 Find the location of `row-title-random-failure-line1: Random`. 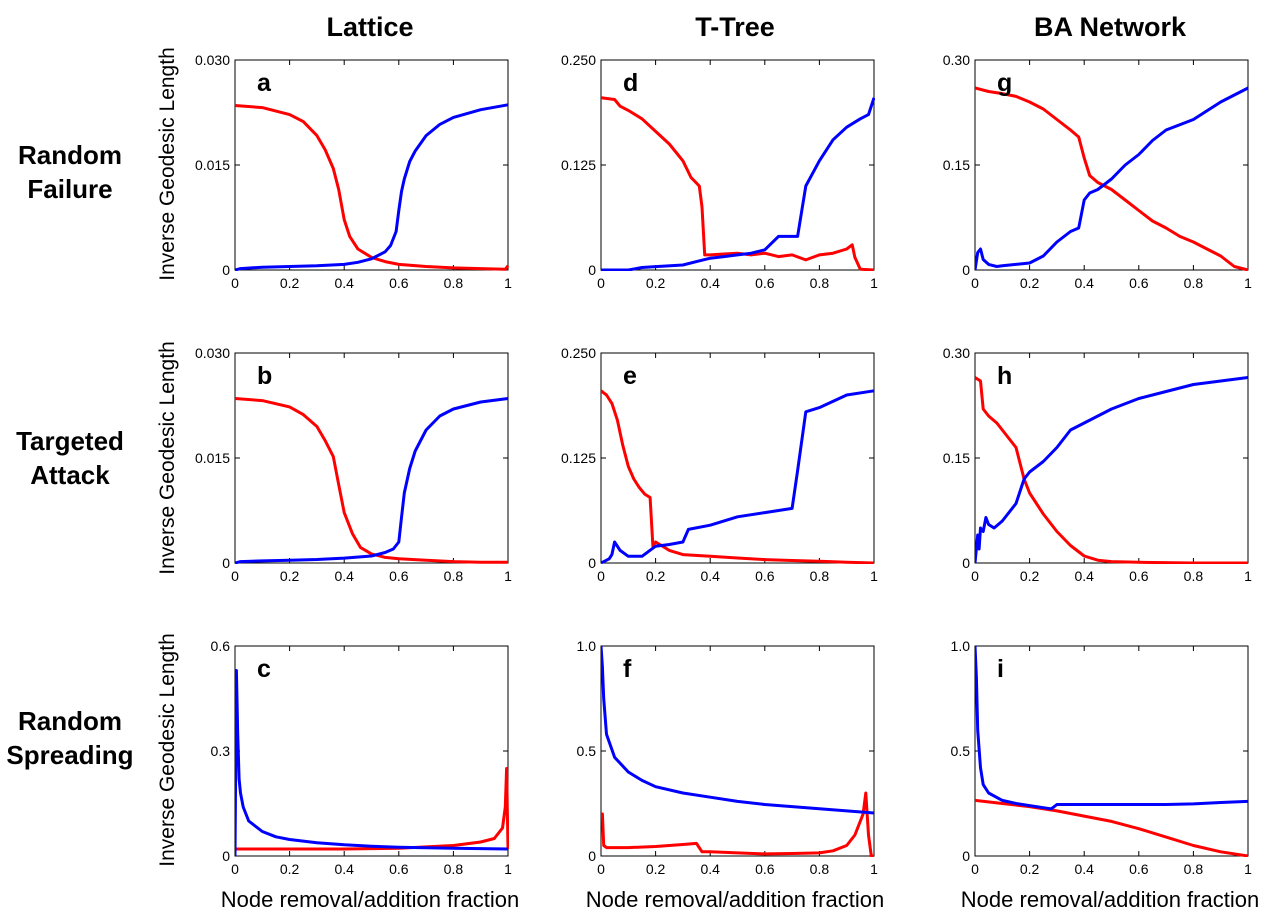

row-title-random-failure-line1: Random is located at coordinates (70, 155).